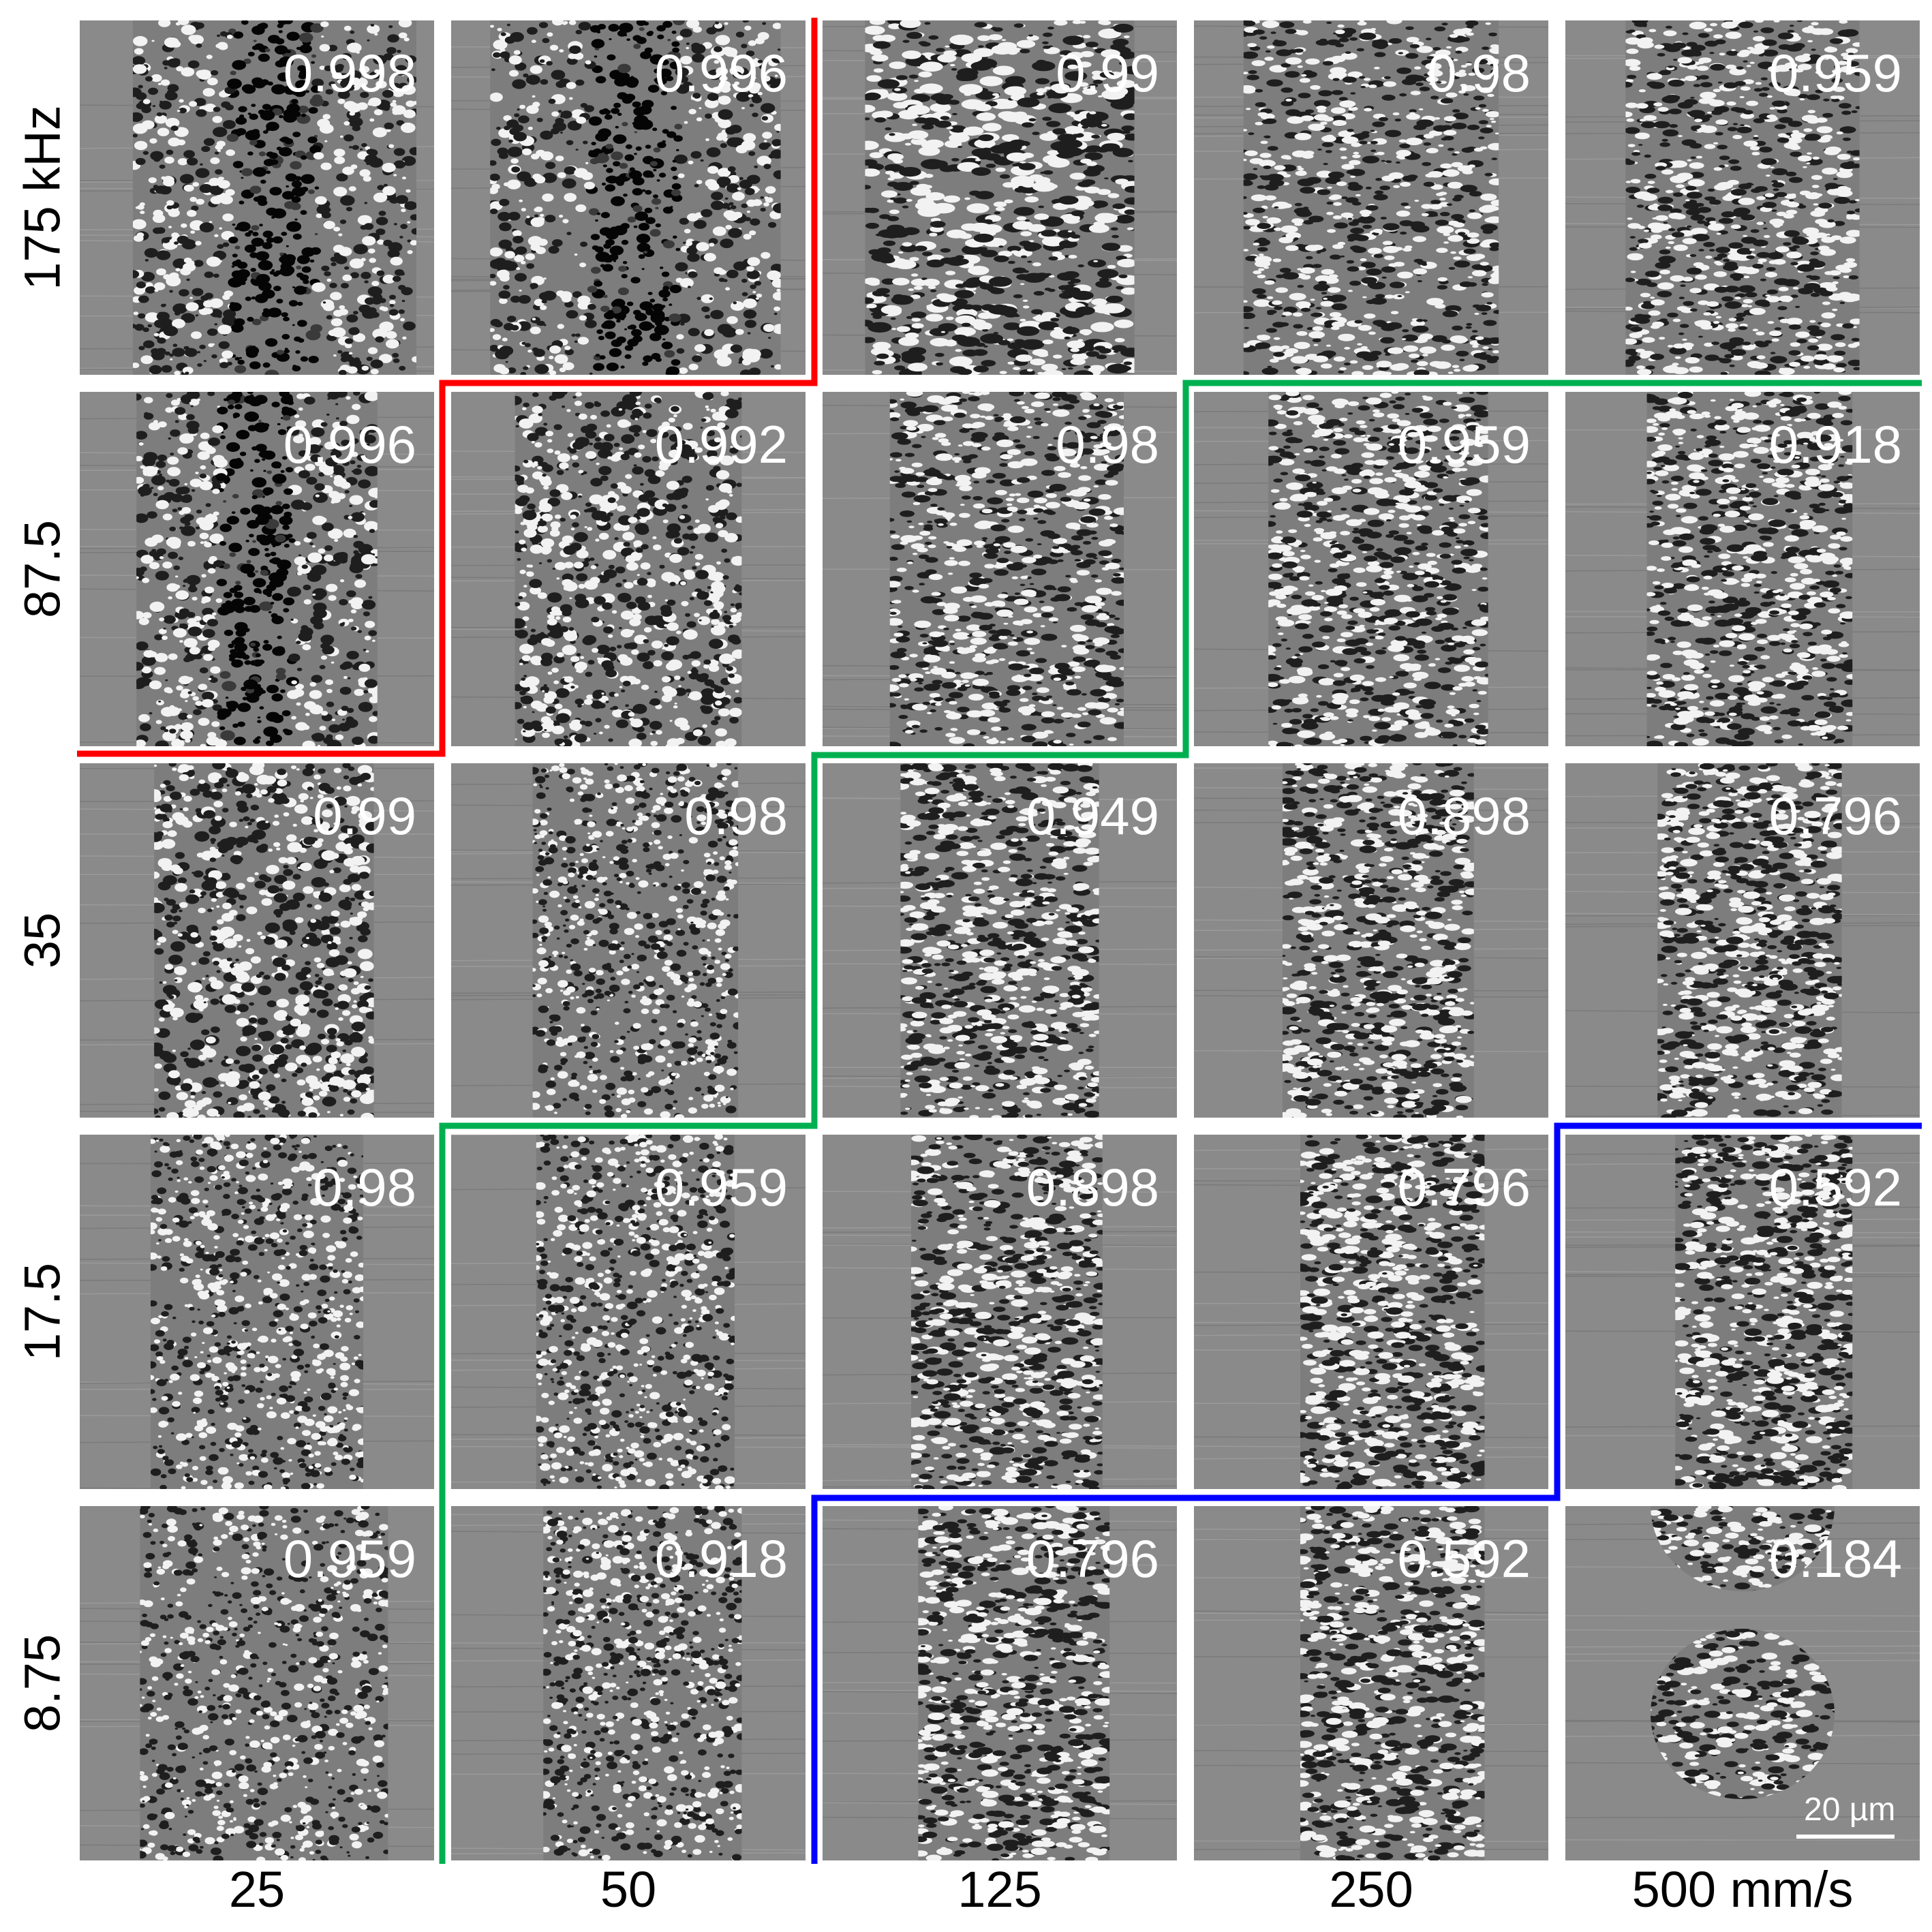 Image resolution: width=1932 pixels, height=1932 pixels. I want to click on col-label-500: 500 mm/s, so click(1743, 1889).